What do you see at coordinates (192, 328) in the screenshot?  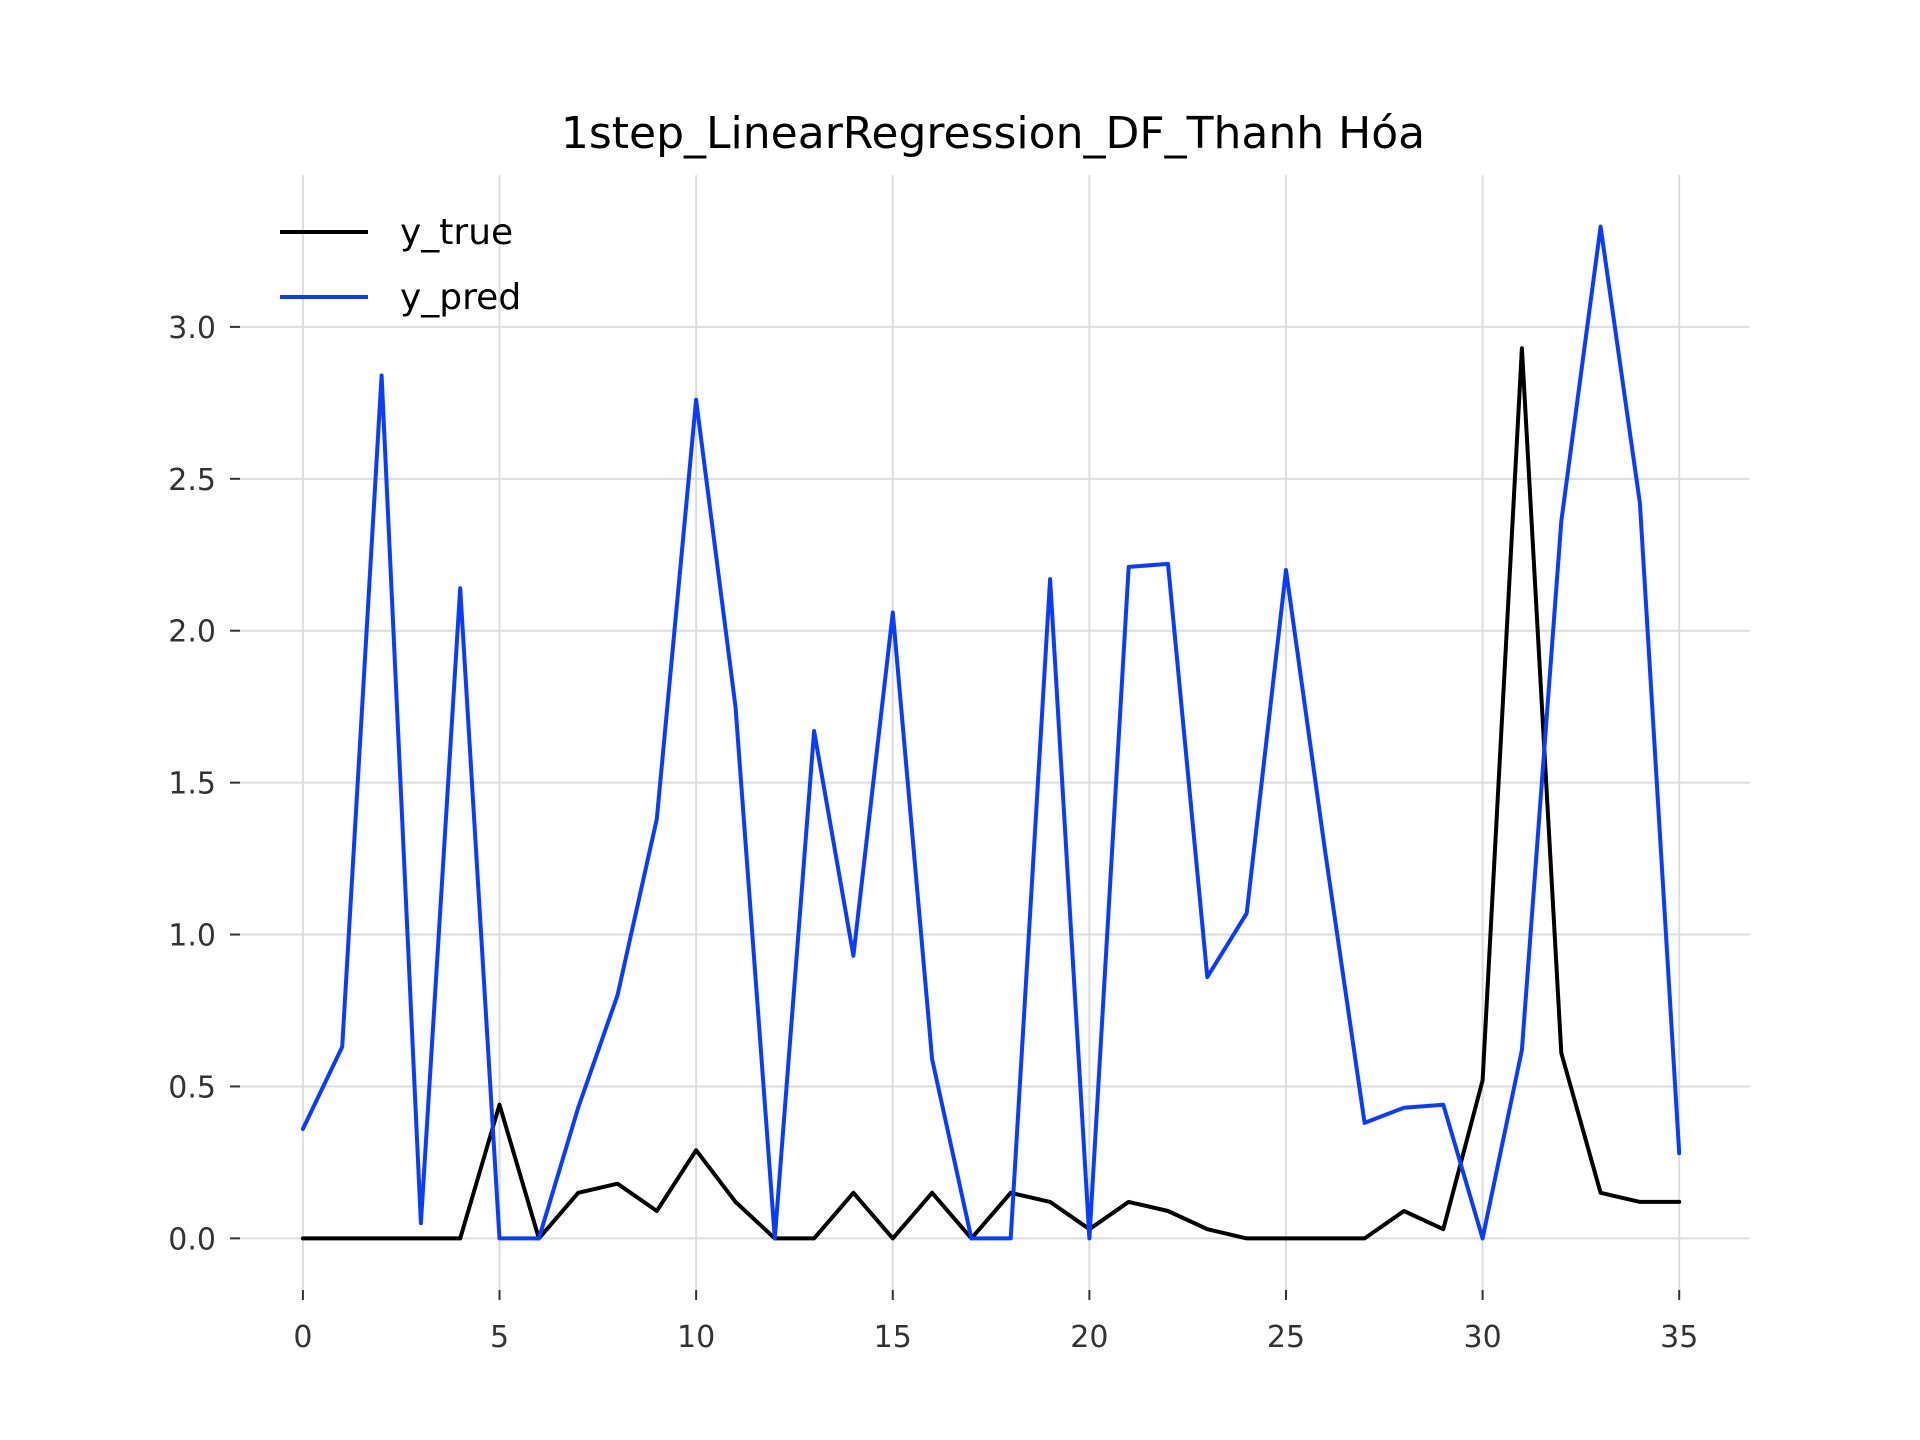 I see `y-tick-label: 3.0` at bounding box center [192, 328].